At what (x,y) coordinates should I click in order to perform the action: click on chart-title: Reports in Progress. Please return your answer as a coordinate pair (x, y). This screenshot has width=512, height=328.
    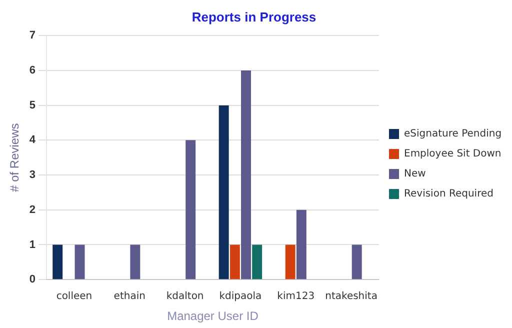
    Looking at the image, I should click on (254, 16).